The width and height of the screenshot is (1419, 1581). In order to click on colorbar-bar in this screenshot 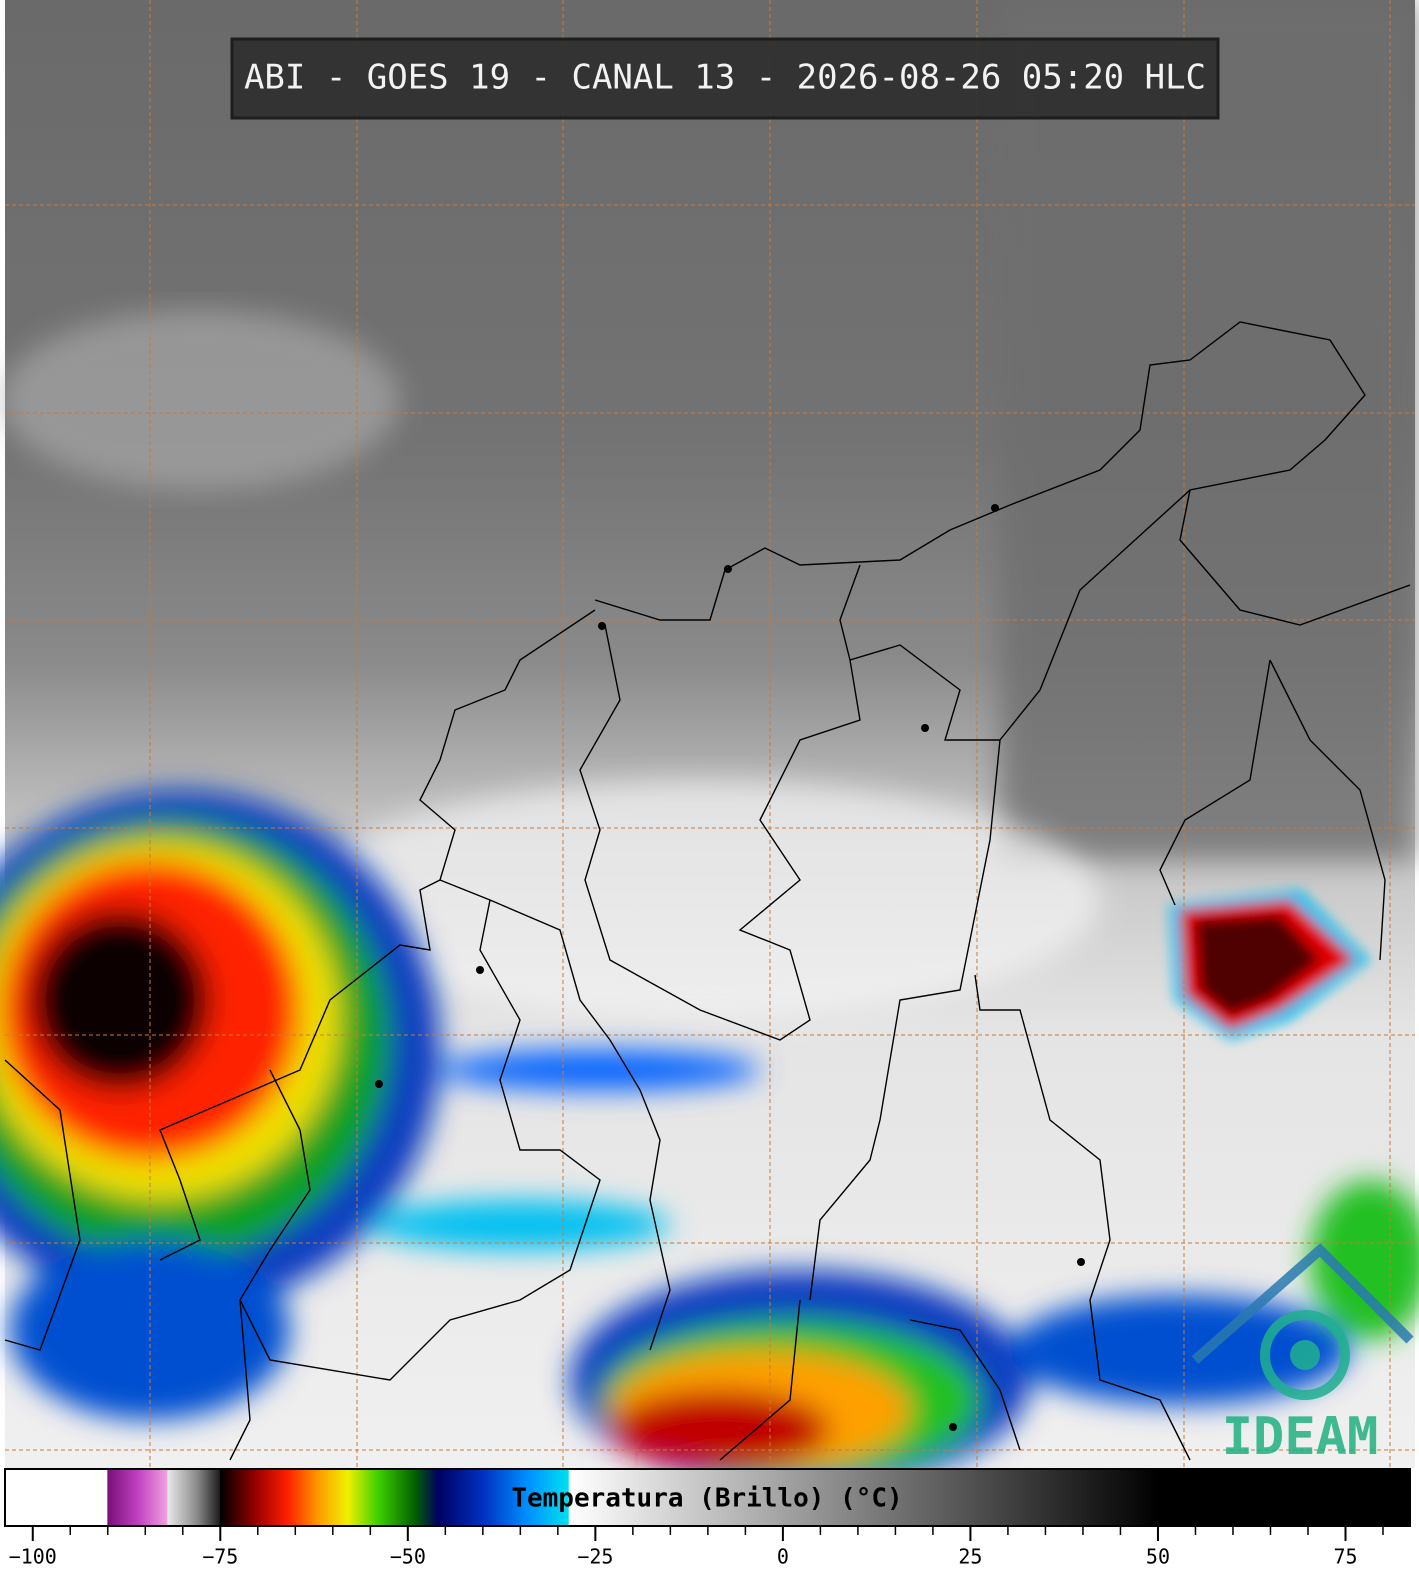, I will do `click(707, 1497)`.